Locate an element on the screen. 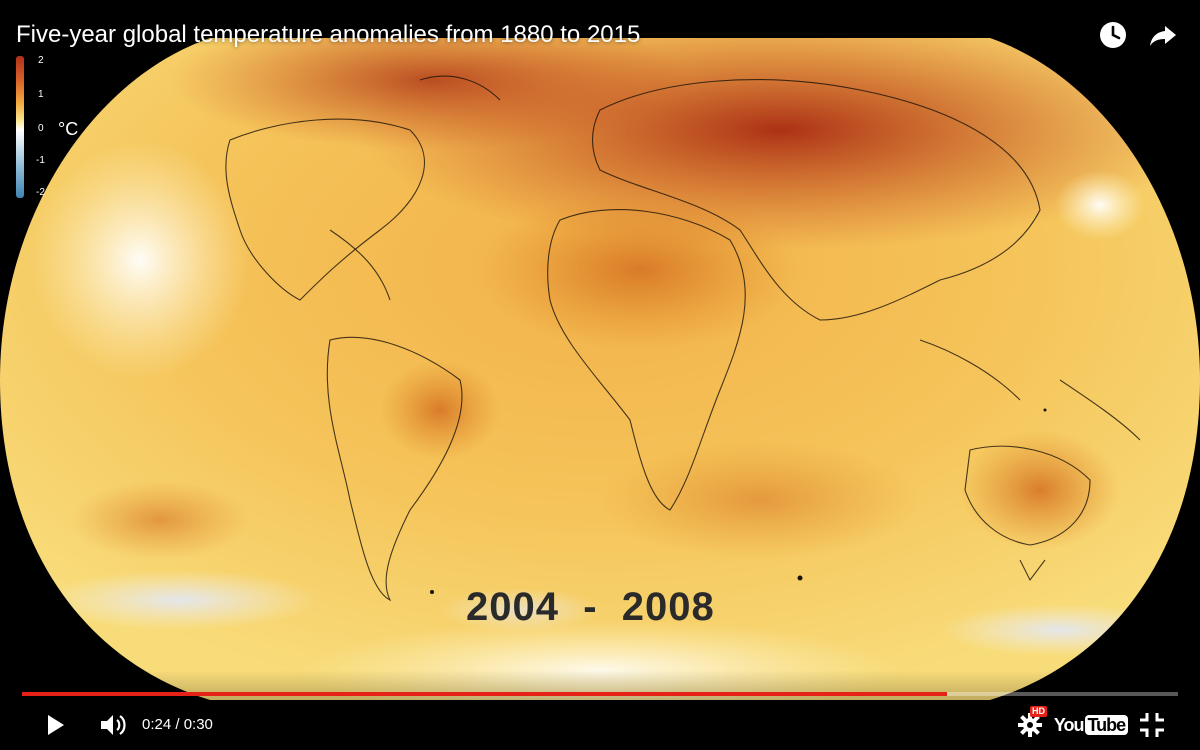 The width and height of the screenshot is (1200, 750). colorbar-legend: 2 1 0 -1 -2 °C is located at coordinates (55, 130).